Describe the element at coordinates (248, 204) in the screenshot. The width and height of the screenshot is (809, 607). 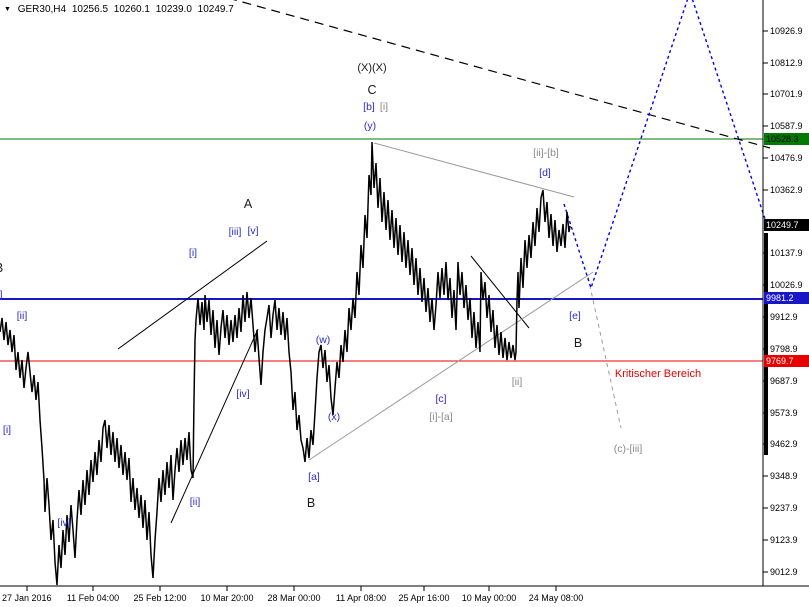
I see `wave-label: A` at that location.